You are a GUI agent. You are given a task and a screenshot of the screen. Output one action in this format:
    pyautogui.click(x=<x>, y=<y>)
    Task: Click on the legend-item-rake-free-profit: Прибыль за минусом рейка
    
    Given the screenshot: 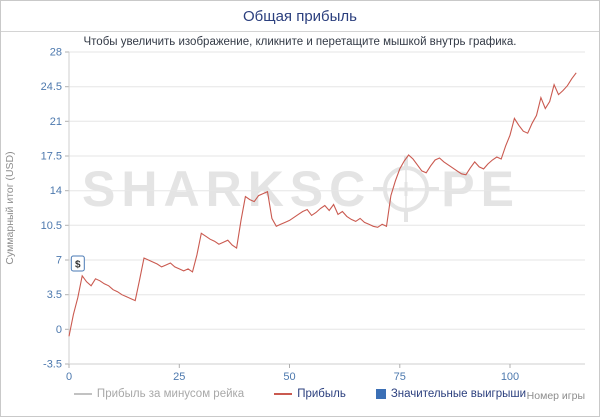 What is the action you would take?
    pyautogui.click(x=159, y=394)
    